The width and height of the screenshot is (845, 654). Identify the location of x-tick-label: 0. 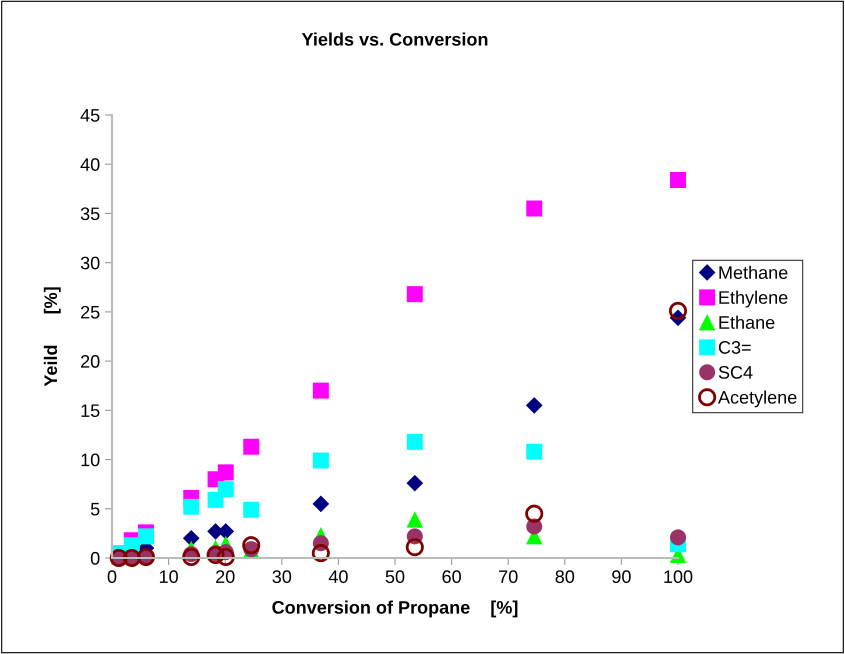
(112, 577).